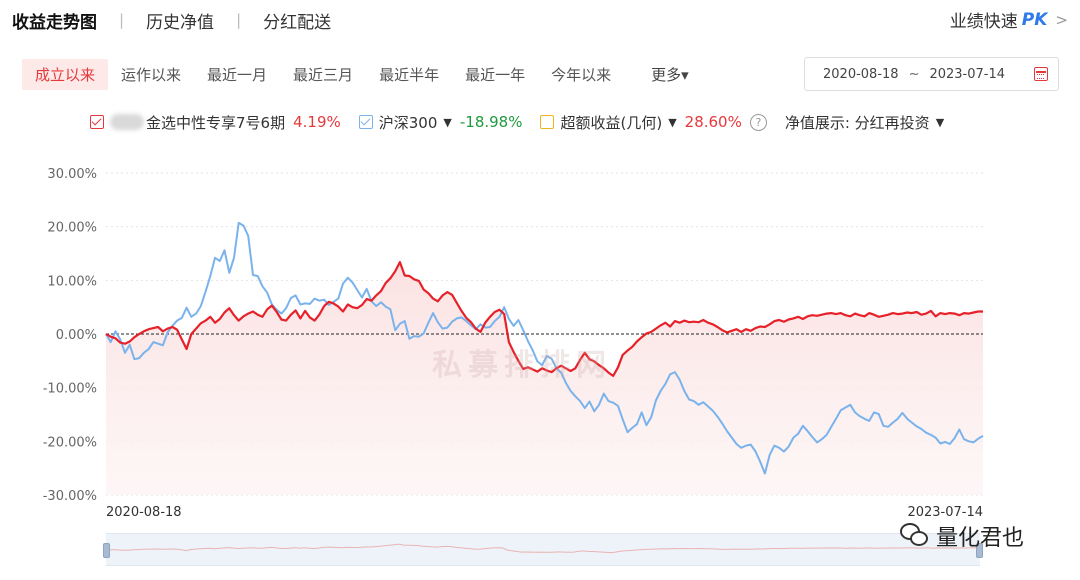 The width and height of the screenshot is (1080, 580). Describe the element at coordinates (611, 122) in the screenshot. I see `legend-excess-name: 超额收益(几何)` at that location.